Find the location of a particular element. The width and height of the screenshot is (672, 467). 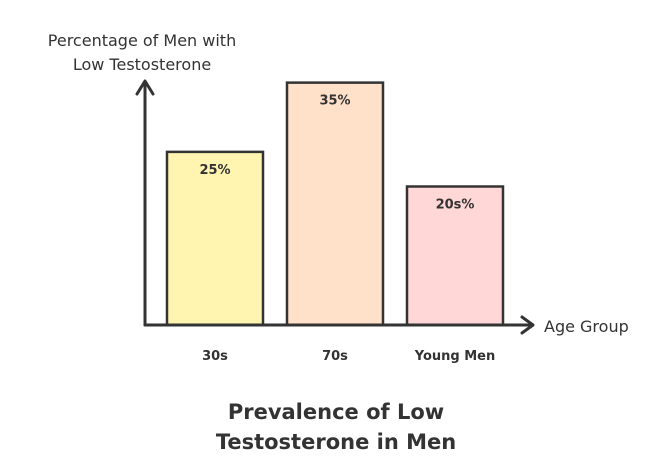

bar-70s is located at coordinates (335, 204).